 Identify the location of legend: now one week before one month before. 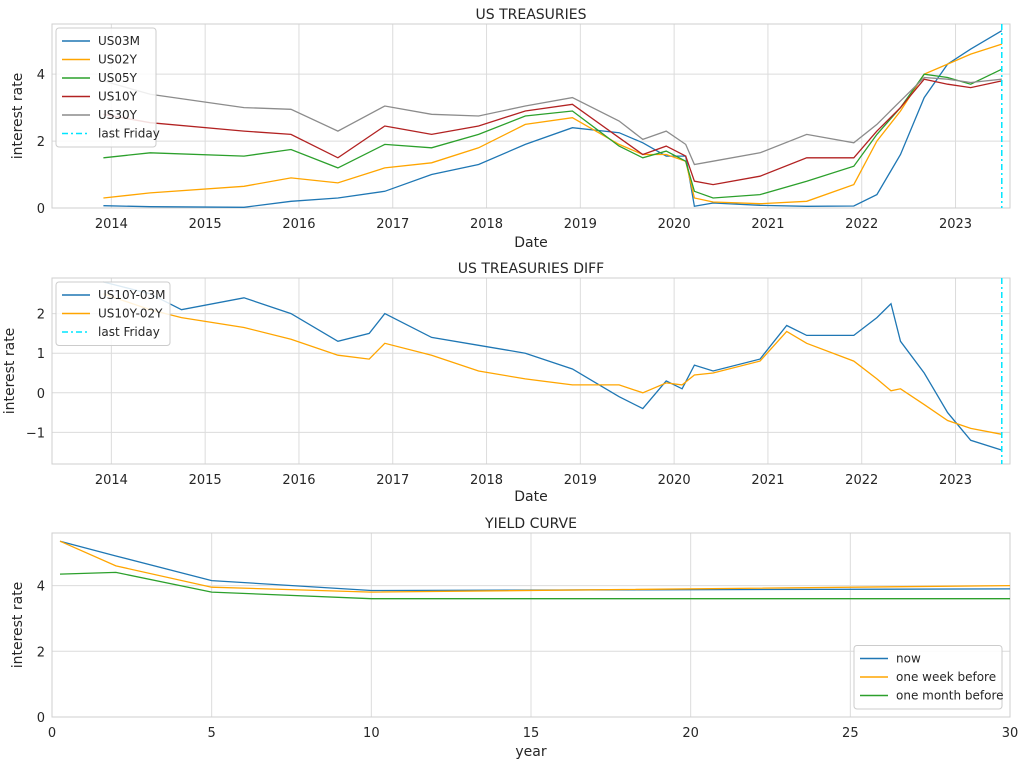
(928, 677).